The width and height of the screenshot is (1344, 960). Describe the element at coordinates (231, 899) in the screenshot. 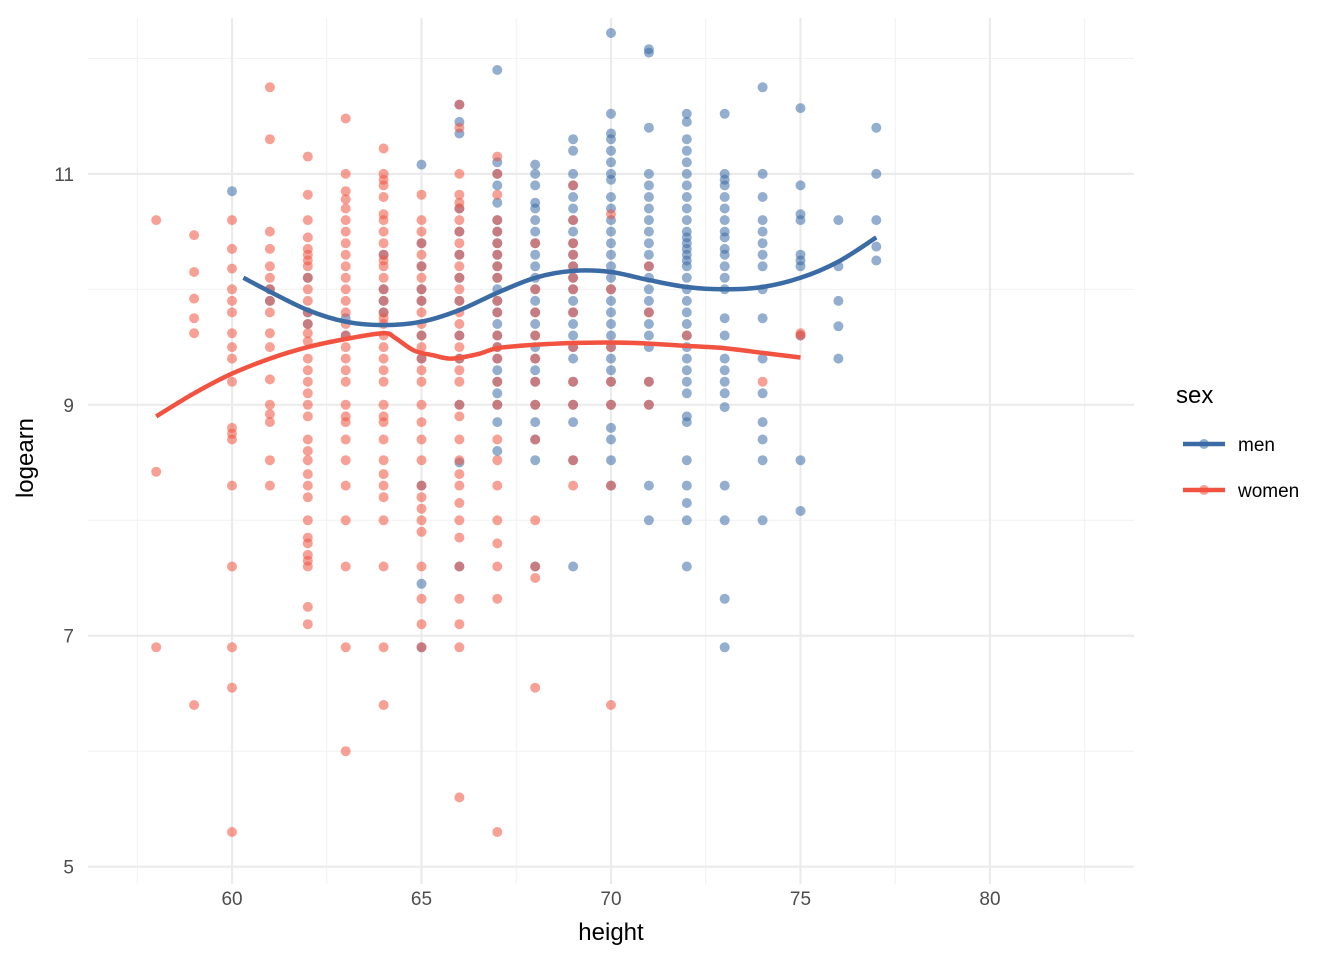

I see `x-tick-label: 60` at that location.